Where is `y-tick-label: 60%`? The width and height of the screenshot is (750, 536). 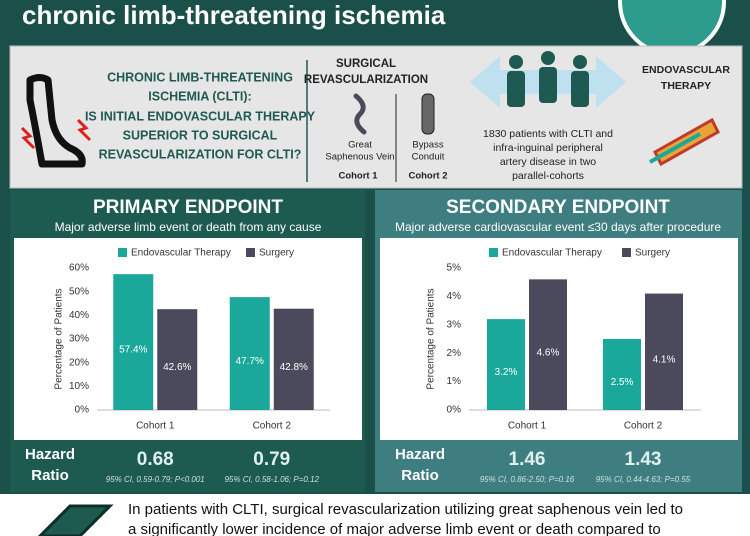
y-tick-label: 60% is located at coordinates (79, 268).